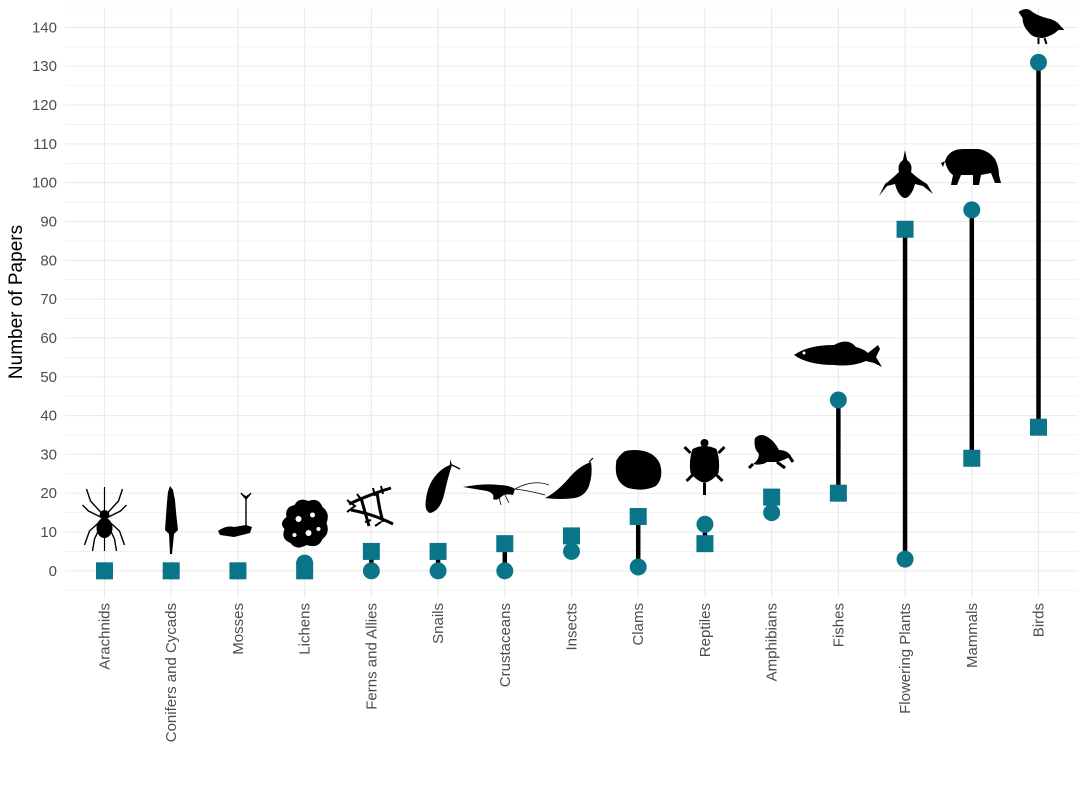 The image size is (1086, 788). I want to click on y-tick-label: 0, so click(53, 571).